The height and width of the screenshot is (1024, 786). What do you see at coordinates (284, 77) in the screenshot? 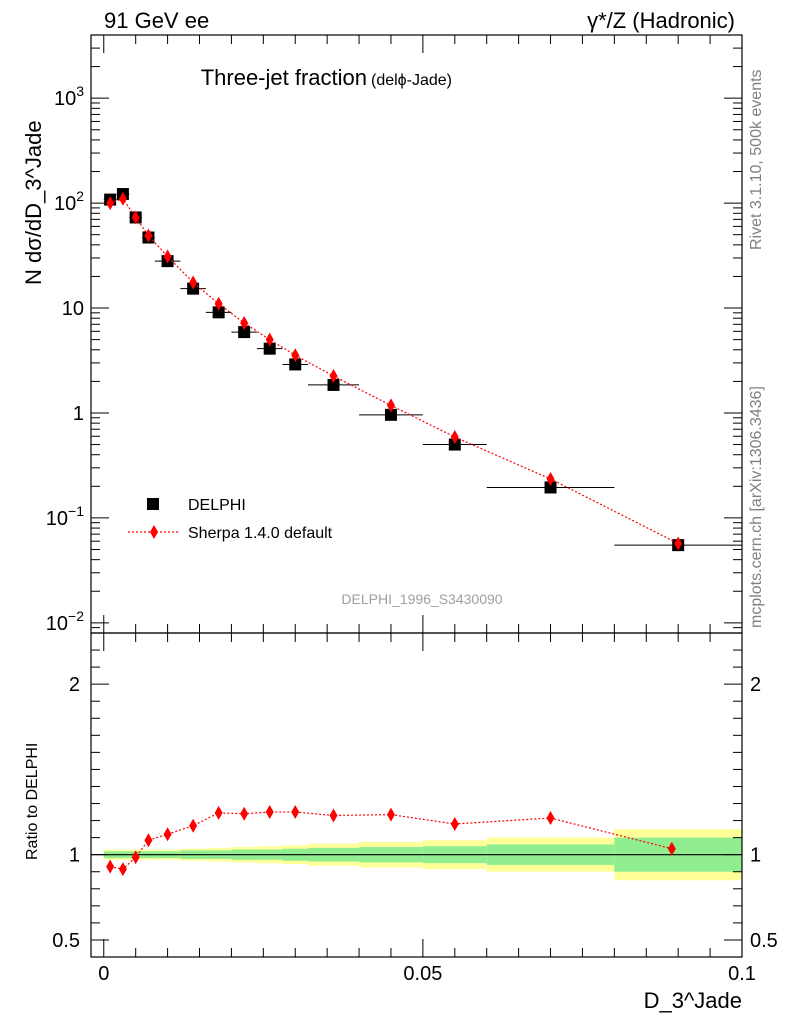
I see `main-title: Three-jet fraction` at bounding box center [284, 77].